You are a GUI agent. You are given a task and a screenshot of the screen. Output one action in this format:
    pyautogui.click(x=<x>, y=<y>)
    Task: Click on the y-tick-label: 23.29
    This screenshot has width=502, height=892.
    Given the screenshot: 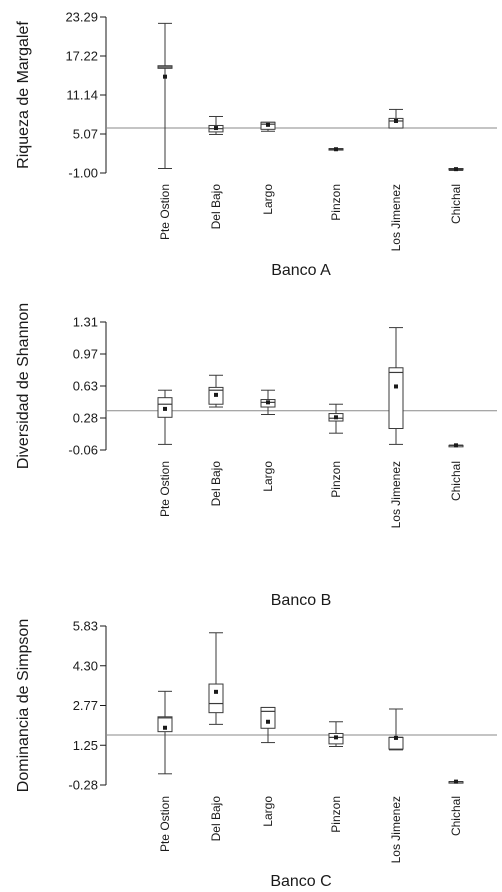 What is the action you would take?
    pyautogui.click(x=81, y=17)
    